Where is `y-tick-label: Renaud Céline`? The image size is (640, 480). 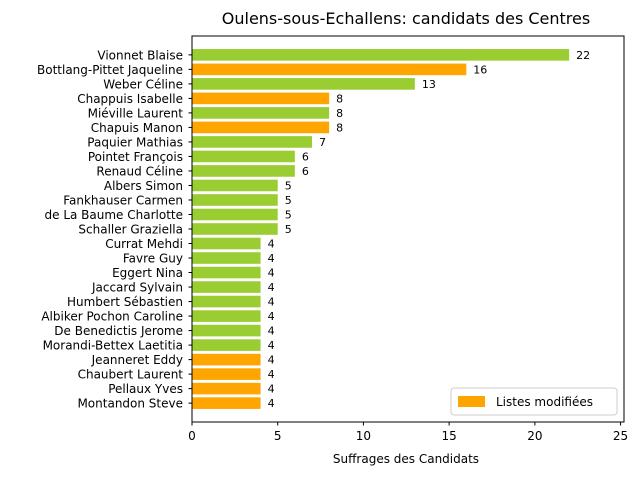
y-tick-label: Renaud Céline is located at coordinates (139, 171).